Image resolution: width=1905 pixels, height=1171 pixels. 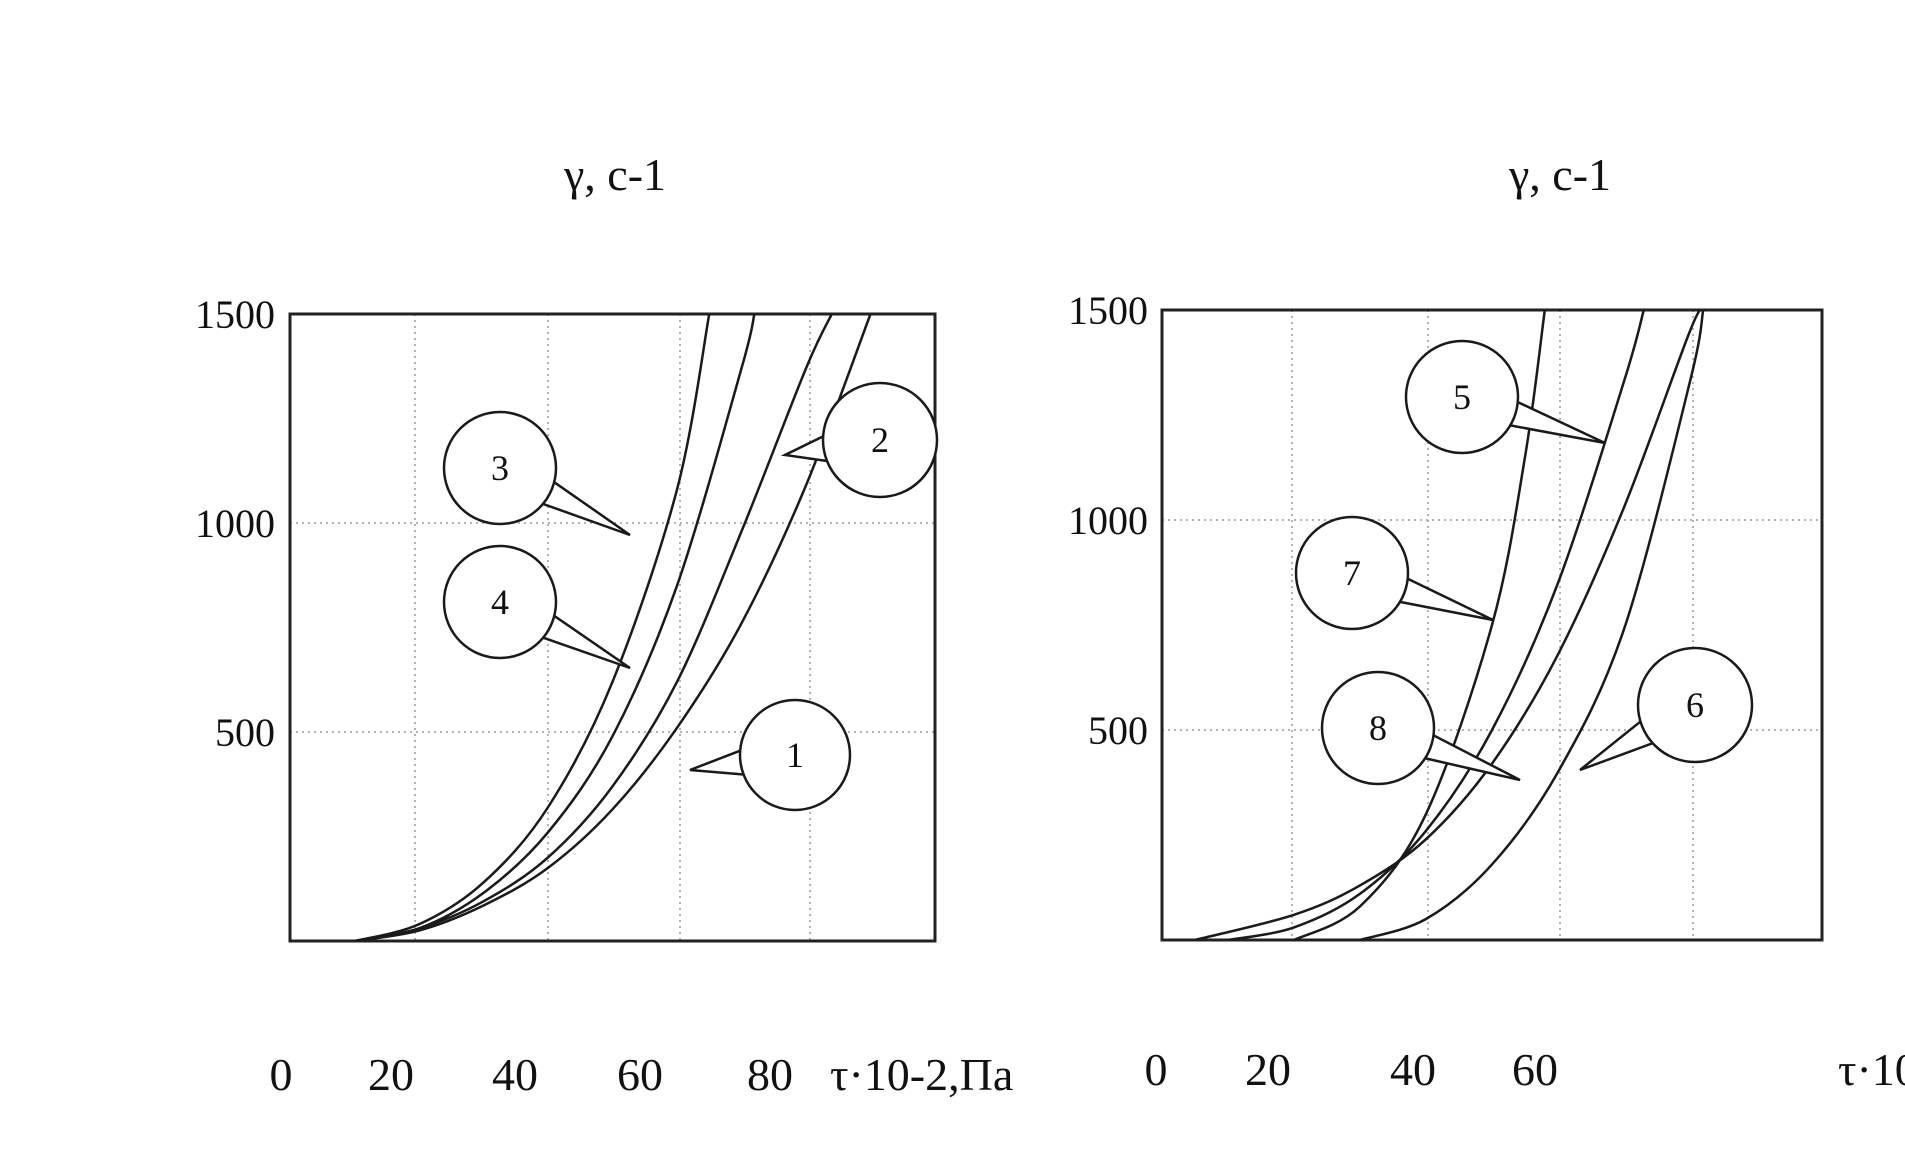 I want to click on series-label: 6, so click(x=1695, y=705).